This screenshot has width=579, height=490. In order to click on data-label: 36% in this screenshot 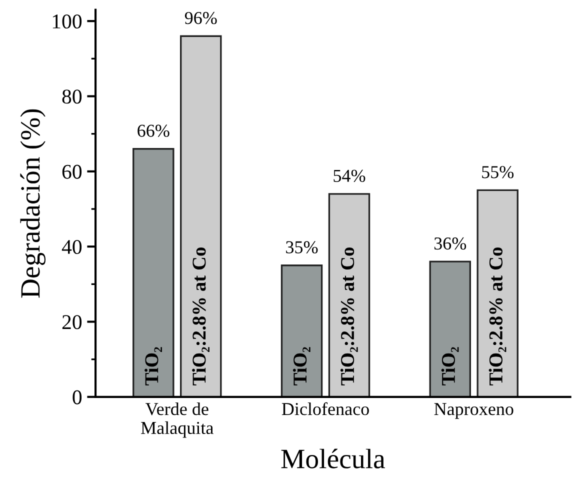, I will do `click(450, 243)`.